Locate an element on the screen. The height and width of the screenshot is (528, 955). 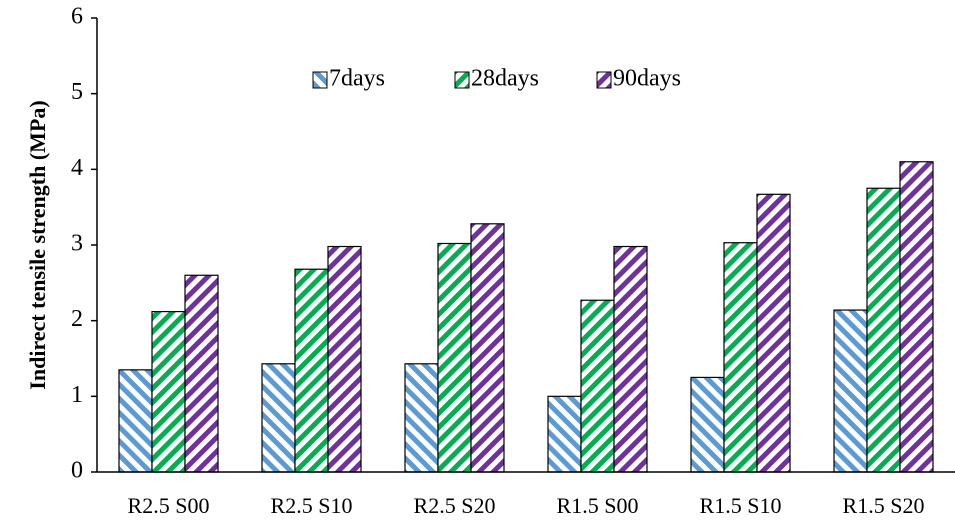
x-tick-label: R1.5 S00 is located at coordinates (598, 505).